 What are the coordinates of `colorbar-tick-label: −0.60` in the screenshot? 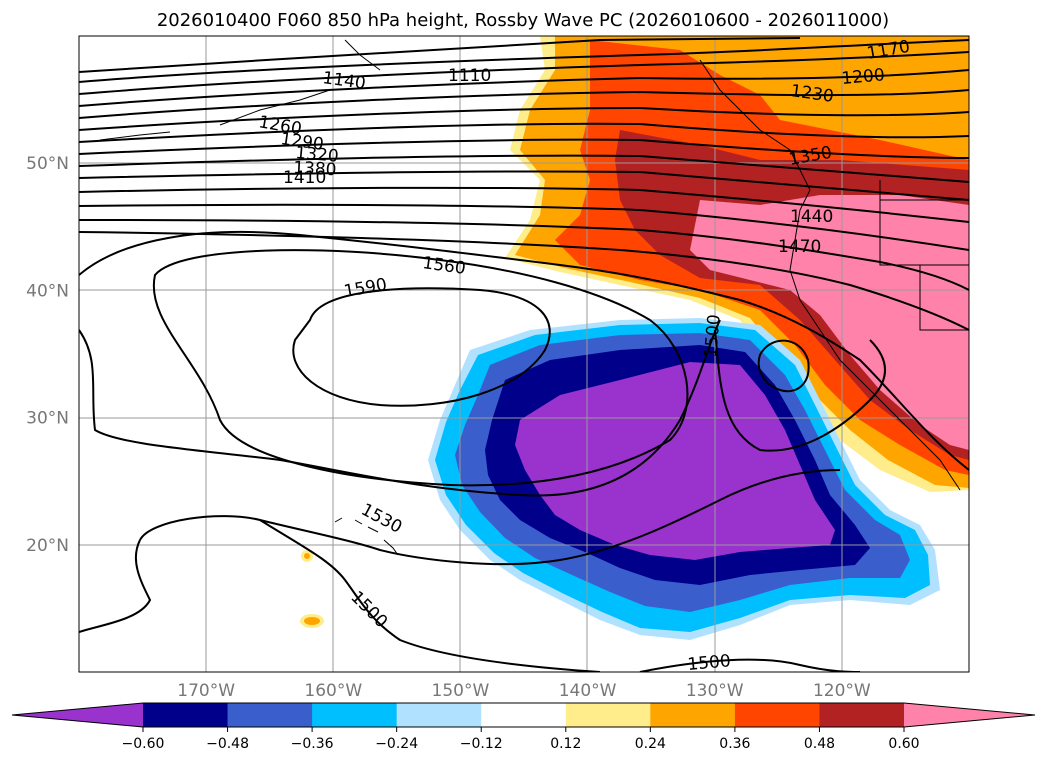 It's located at (143, 744).